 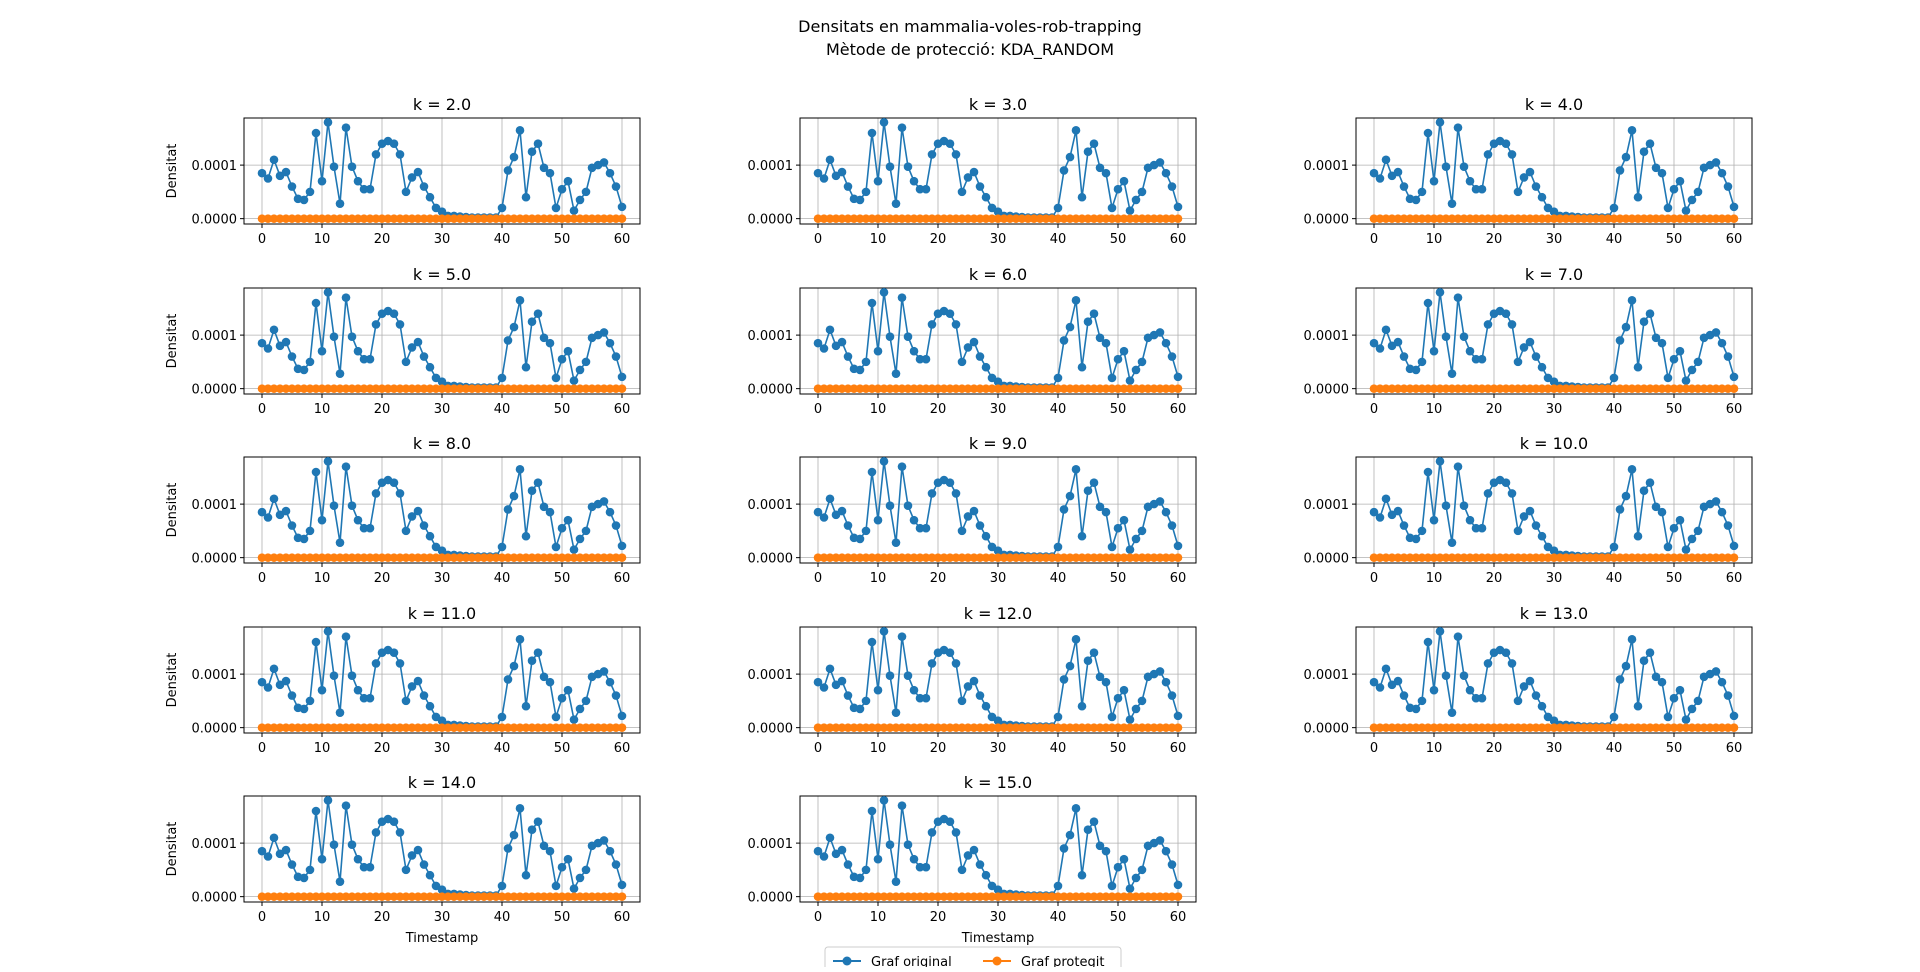 I want to click on x-tick-label: 50, so click(x=1674, y=409).